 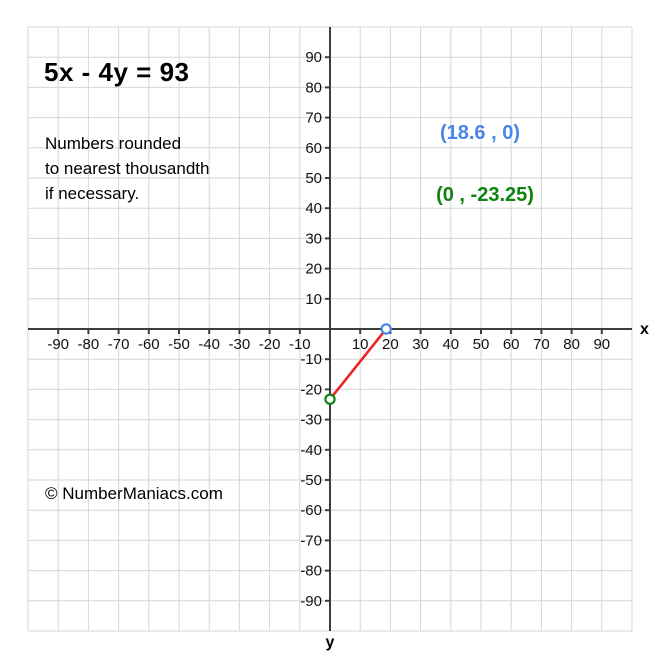 What do you see at coordinates (313, 148) in the screenshot?
I see `y-tick-label: 60` at bounding box center [313, 148].